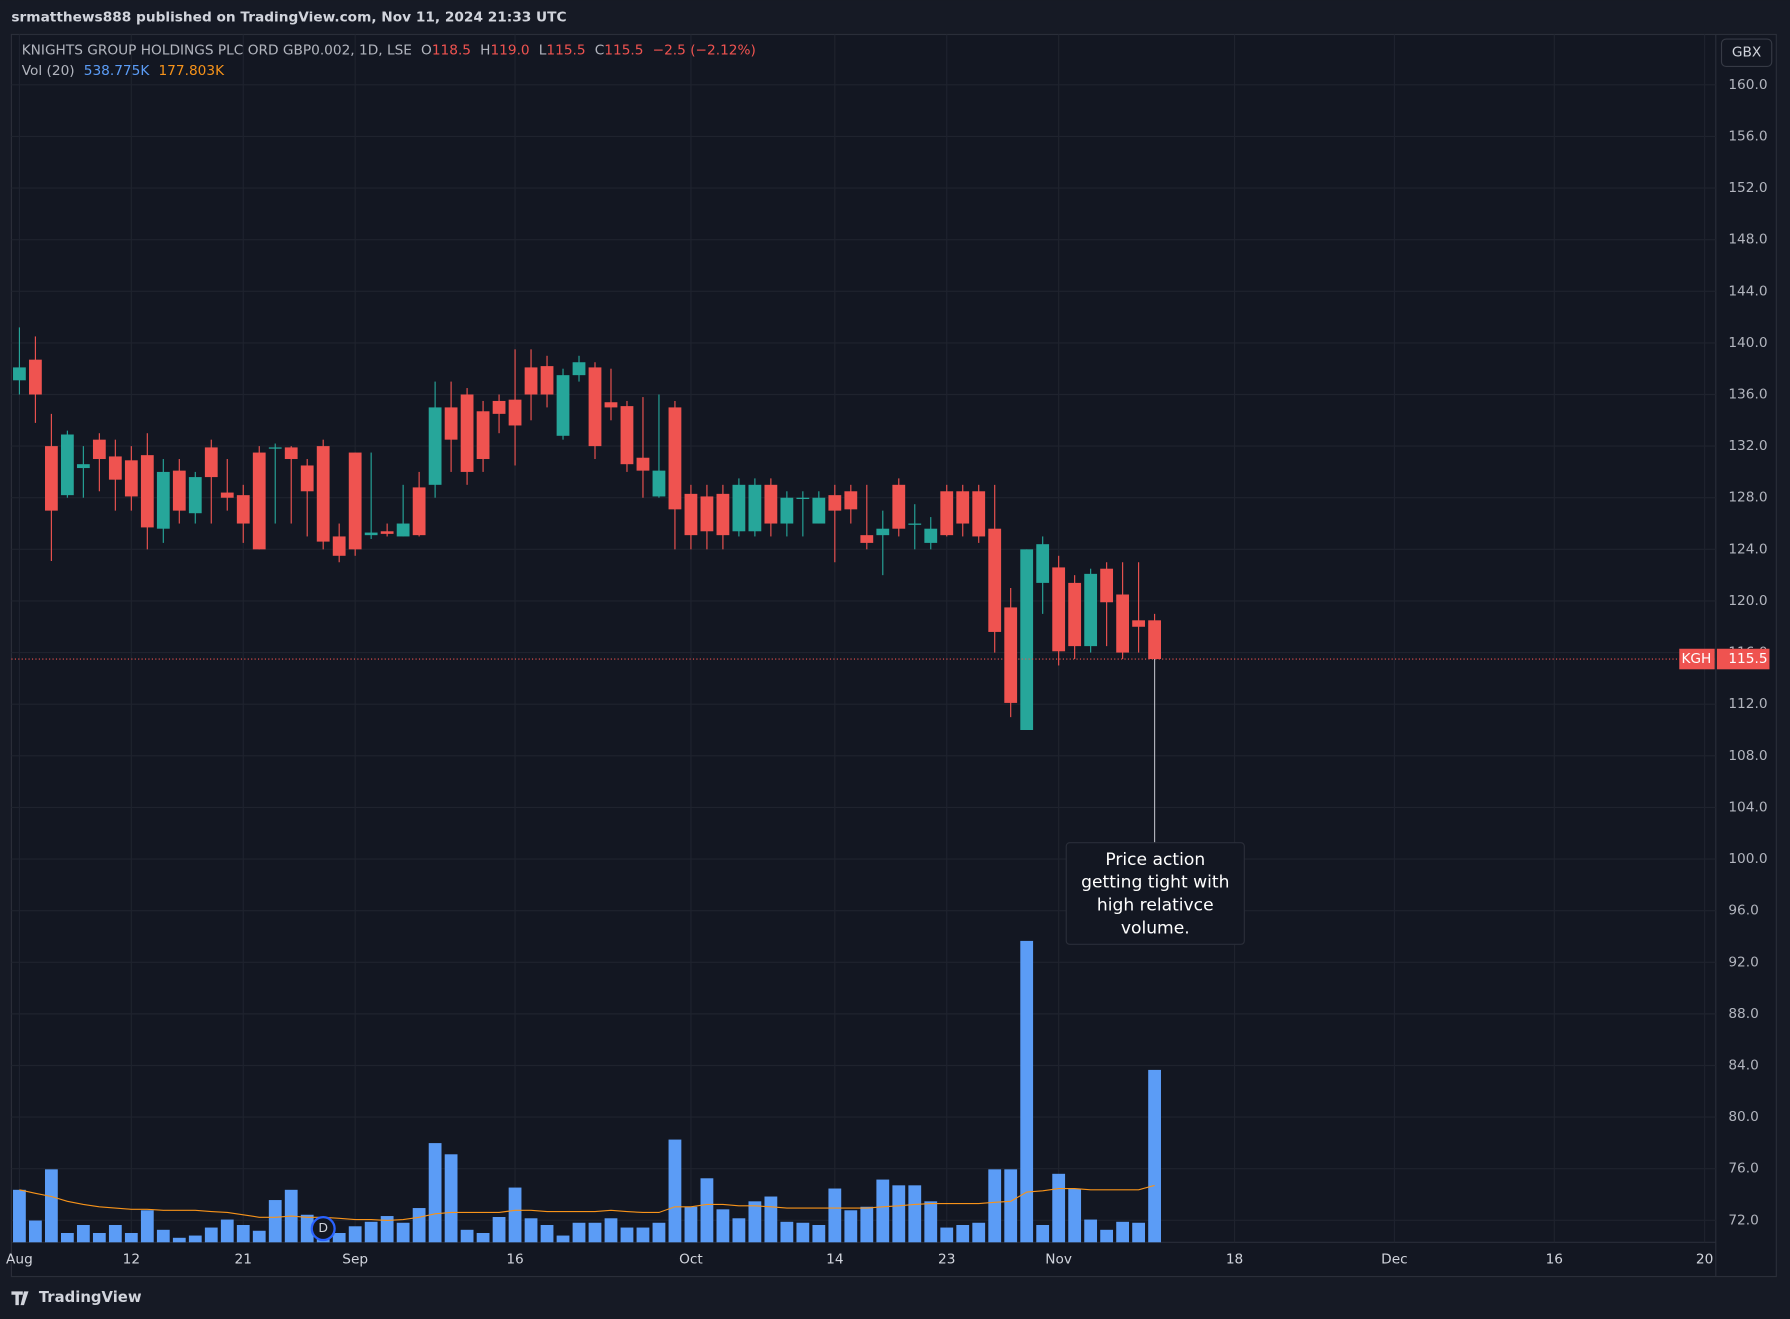 The image size is (1790, 1319). Describe the element at coordinates (1747, 188) in the screenshot. I see `y-tick-label: 152.0` at that location.